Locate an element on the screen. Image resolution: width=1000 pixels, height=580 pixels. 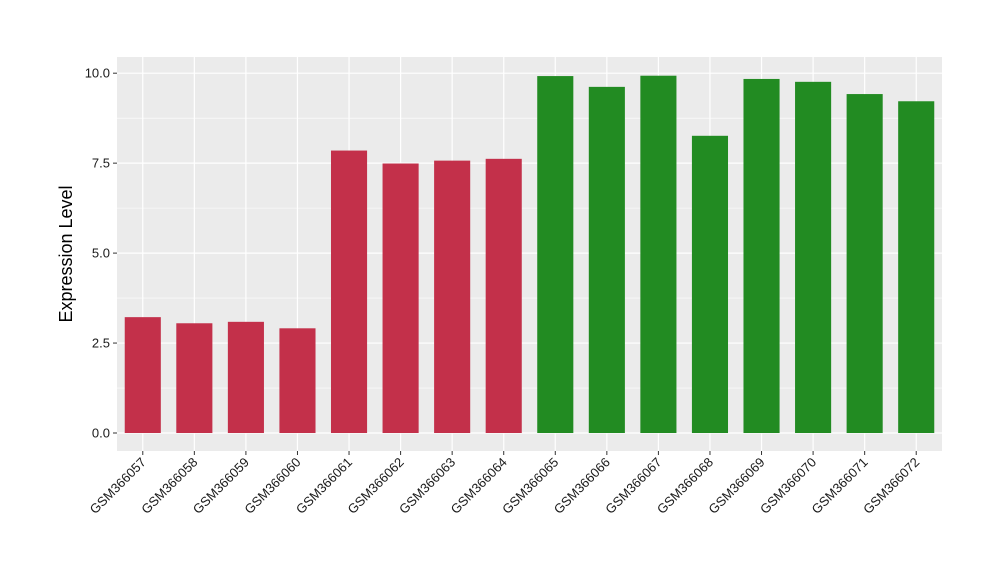
y-tick-label: 5.0 is located at coordinates (101, 253).